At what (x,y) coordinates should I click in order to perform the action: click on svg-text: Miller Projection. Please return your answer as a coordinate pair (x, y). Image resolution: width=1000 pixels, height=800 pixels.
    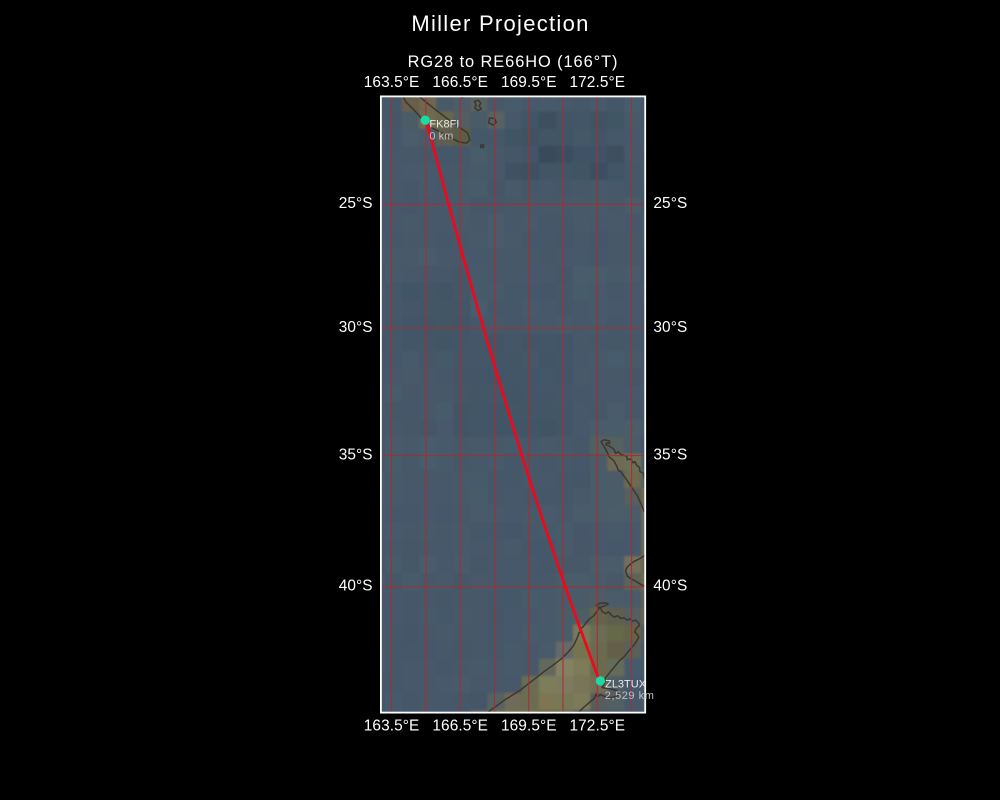
    Looking at the image, I should click on (500, 23).